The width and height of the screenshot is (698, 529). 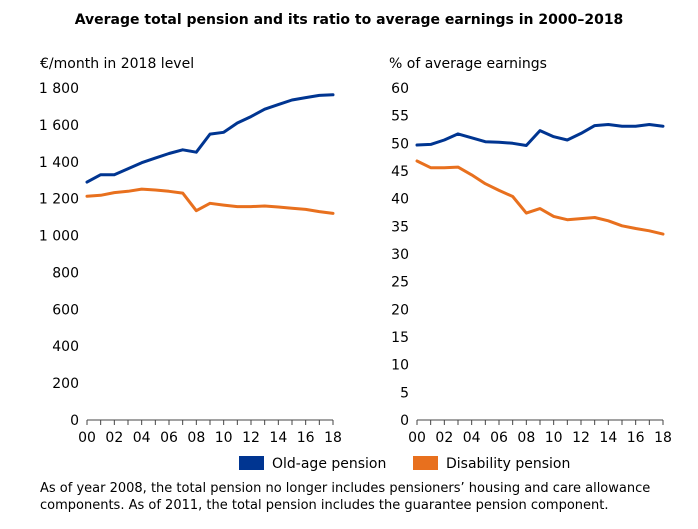 What do you see at coordinates (404, 464) in the screenshot?
I see `chart-legend: Old-age pension Disability pension` at bounding box center [404, 464].